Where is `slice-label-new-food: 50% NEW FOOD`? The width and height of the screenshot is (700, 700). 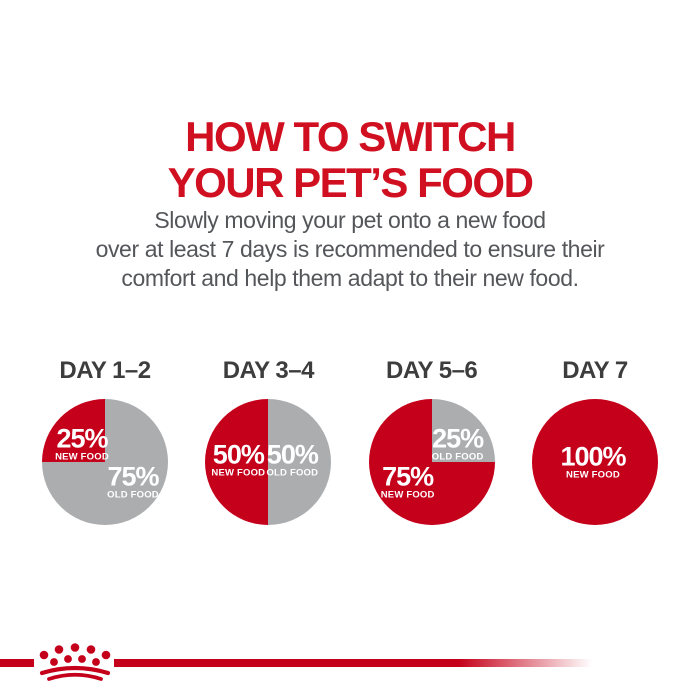
slice-label-new-food: 50% NEW FOOD is located at coordinates (238, 459).